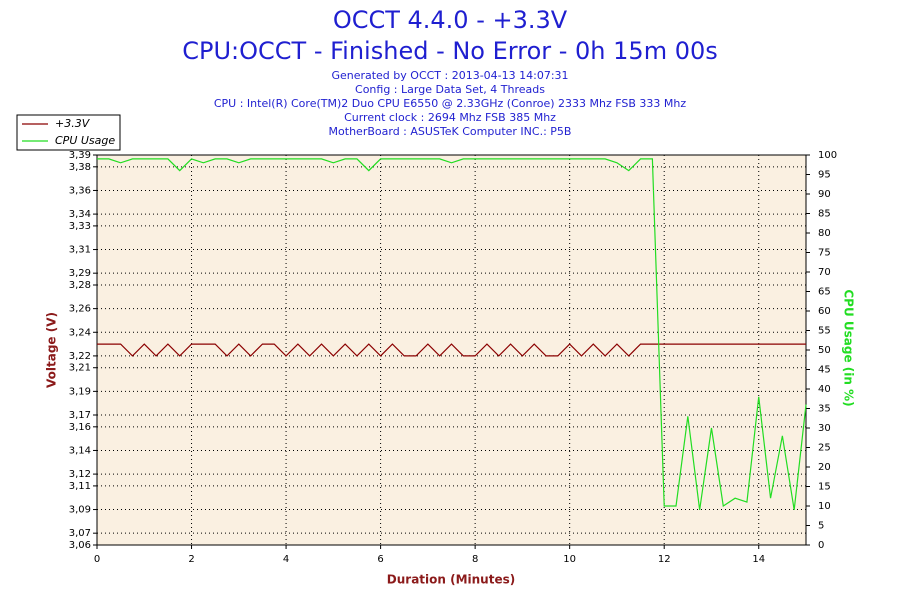 This screenshot has width=900, height=604. Describe the element at coordinates (824, 370) in the screenshot. I see `y2-tick-label: 45` at that location.